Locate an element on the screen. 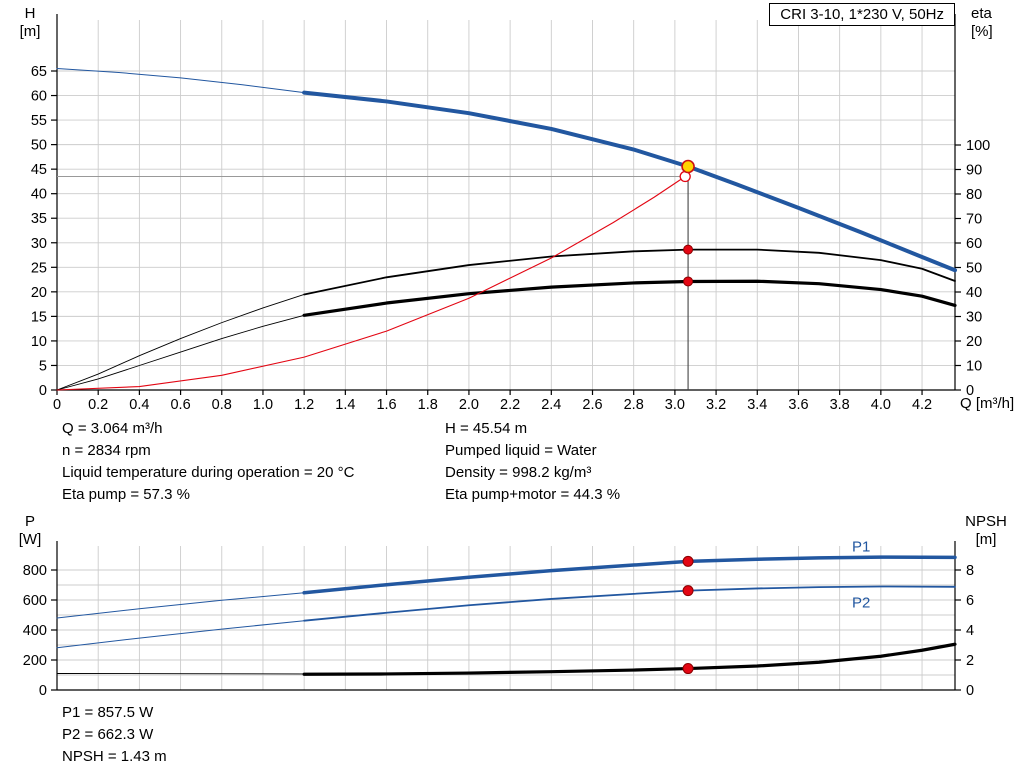  npsh-point is located at coordinates (688, 669).